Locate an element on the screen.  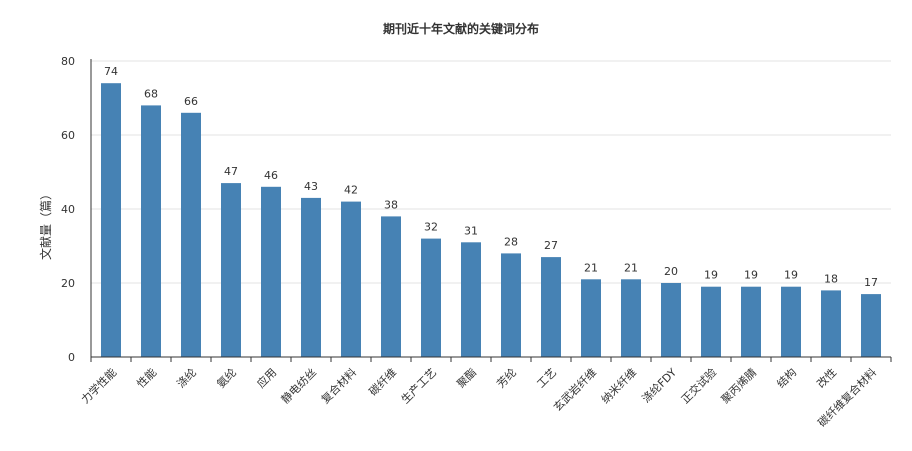
data-label: 31 is located at coordinates (471, 230).